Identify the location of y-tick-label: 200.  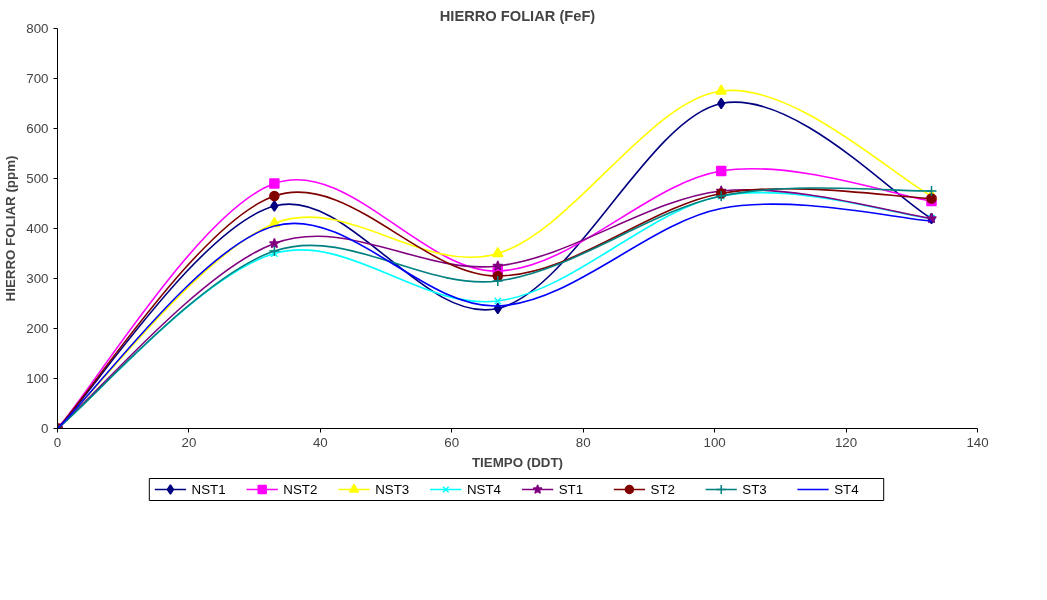
(37, 328).